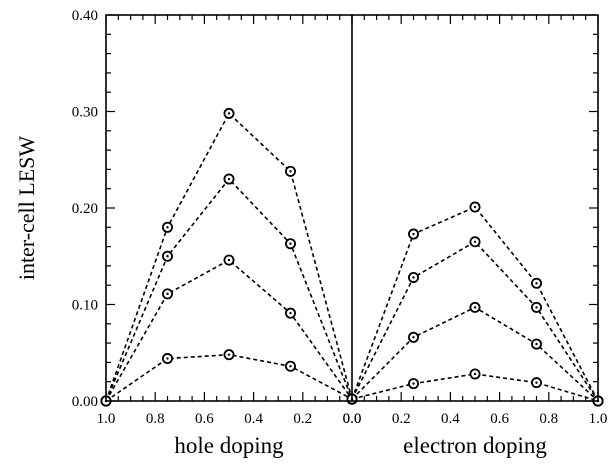 This screenshot has height=465, width=614. I want to click on y-tick-label: 0.00, so click(85, 402).